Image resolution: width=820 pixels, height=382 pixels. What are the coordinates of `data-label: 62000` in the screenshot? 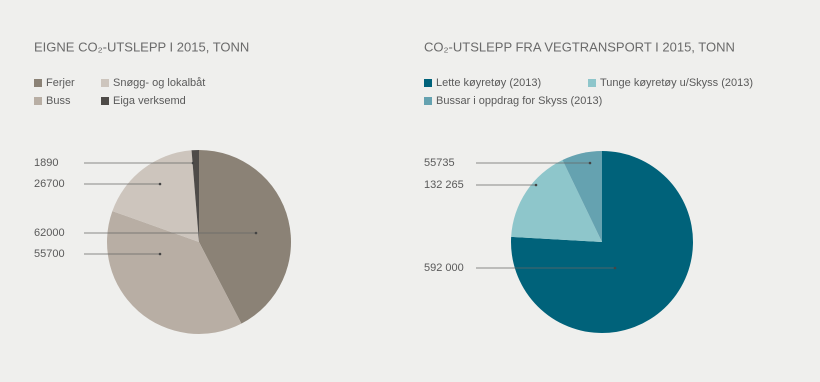 It's located at (49, 233).